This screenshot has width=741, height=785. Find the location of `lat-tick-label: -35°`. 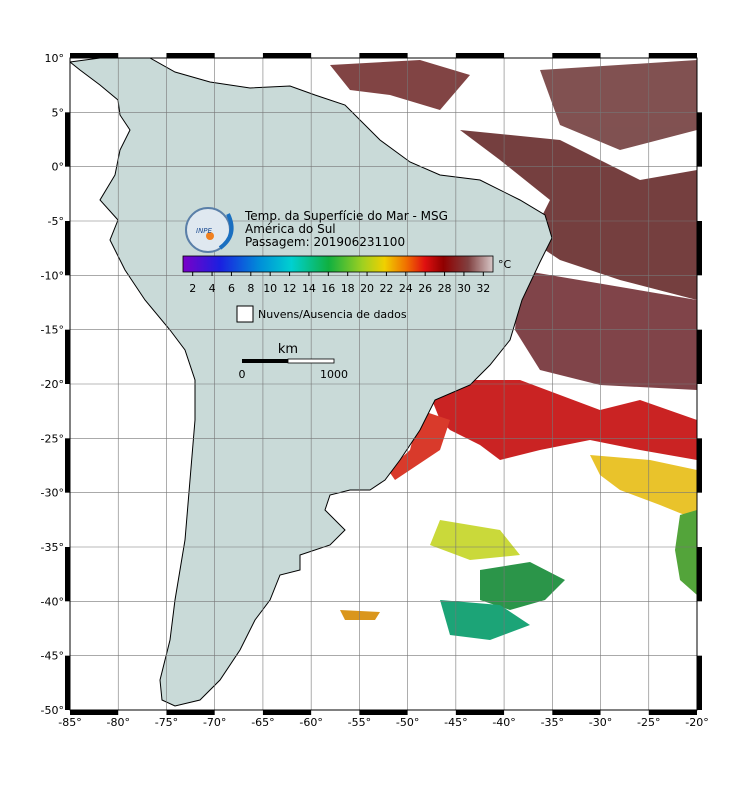

lat-tick-label: -35° is located at coordinates (52, 547).